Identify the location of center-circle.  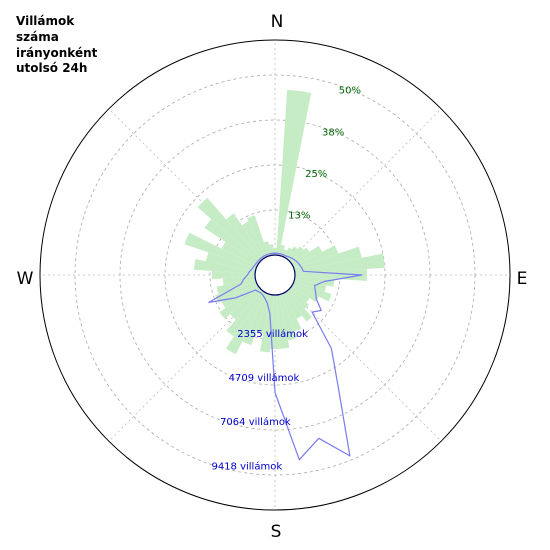
(275, 275).